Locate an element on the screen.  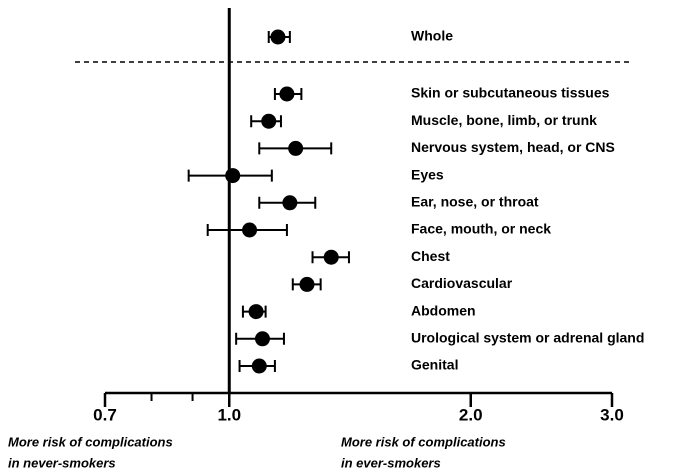
left-note: More risk of complications is located at coordinates (90, 441).